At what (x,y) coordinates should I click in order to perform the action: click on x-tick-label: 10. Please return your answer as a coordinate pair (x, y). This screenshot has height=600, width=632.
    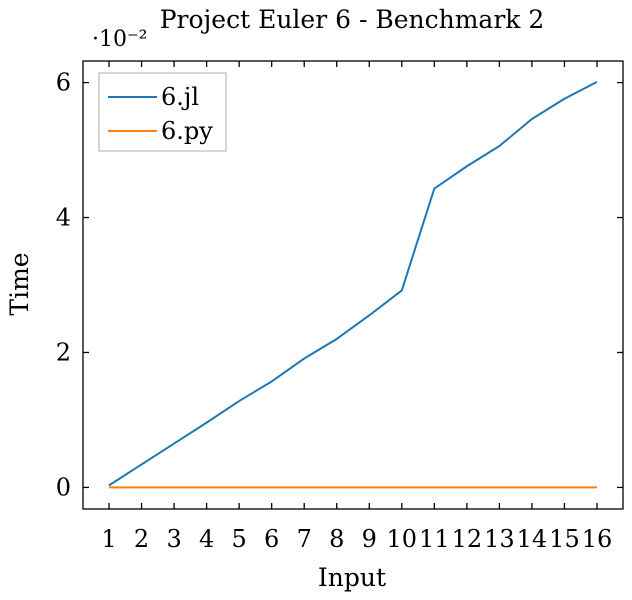
    Looking at the image, I should click on (402, 539).